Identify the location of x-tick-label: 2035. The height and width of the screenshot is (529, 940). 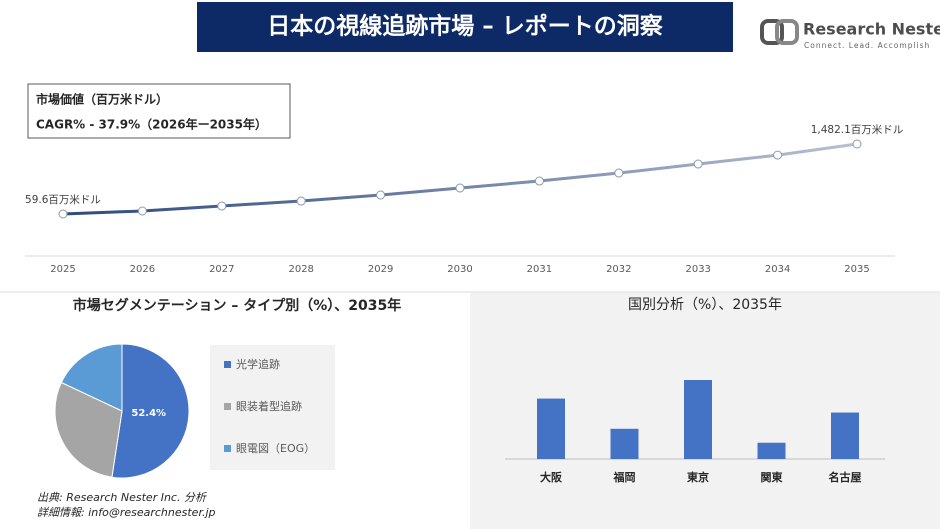
(856, 269).